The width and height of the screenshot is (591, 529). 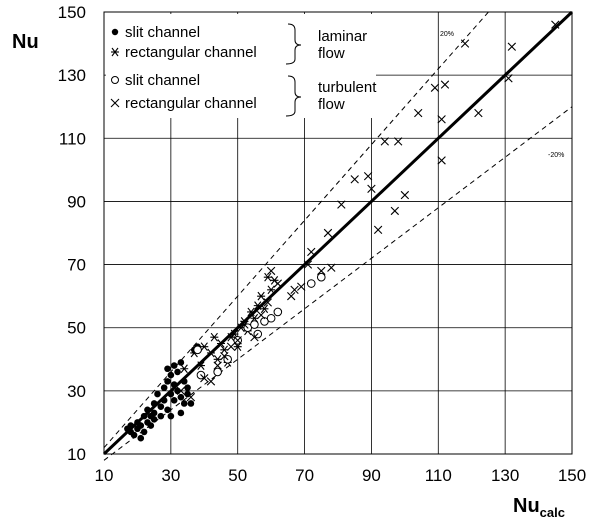 I want to click on legend-brace-laminar, so click(x=293, y=44).